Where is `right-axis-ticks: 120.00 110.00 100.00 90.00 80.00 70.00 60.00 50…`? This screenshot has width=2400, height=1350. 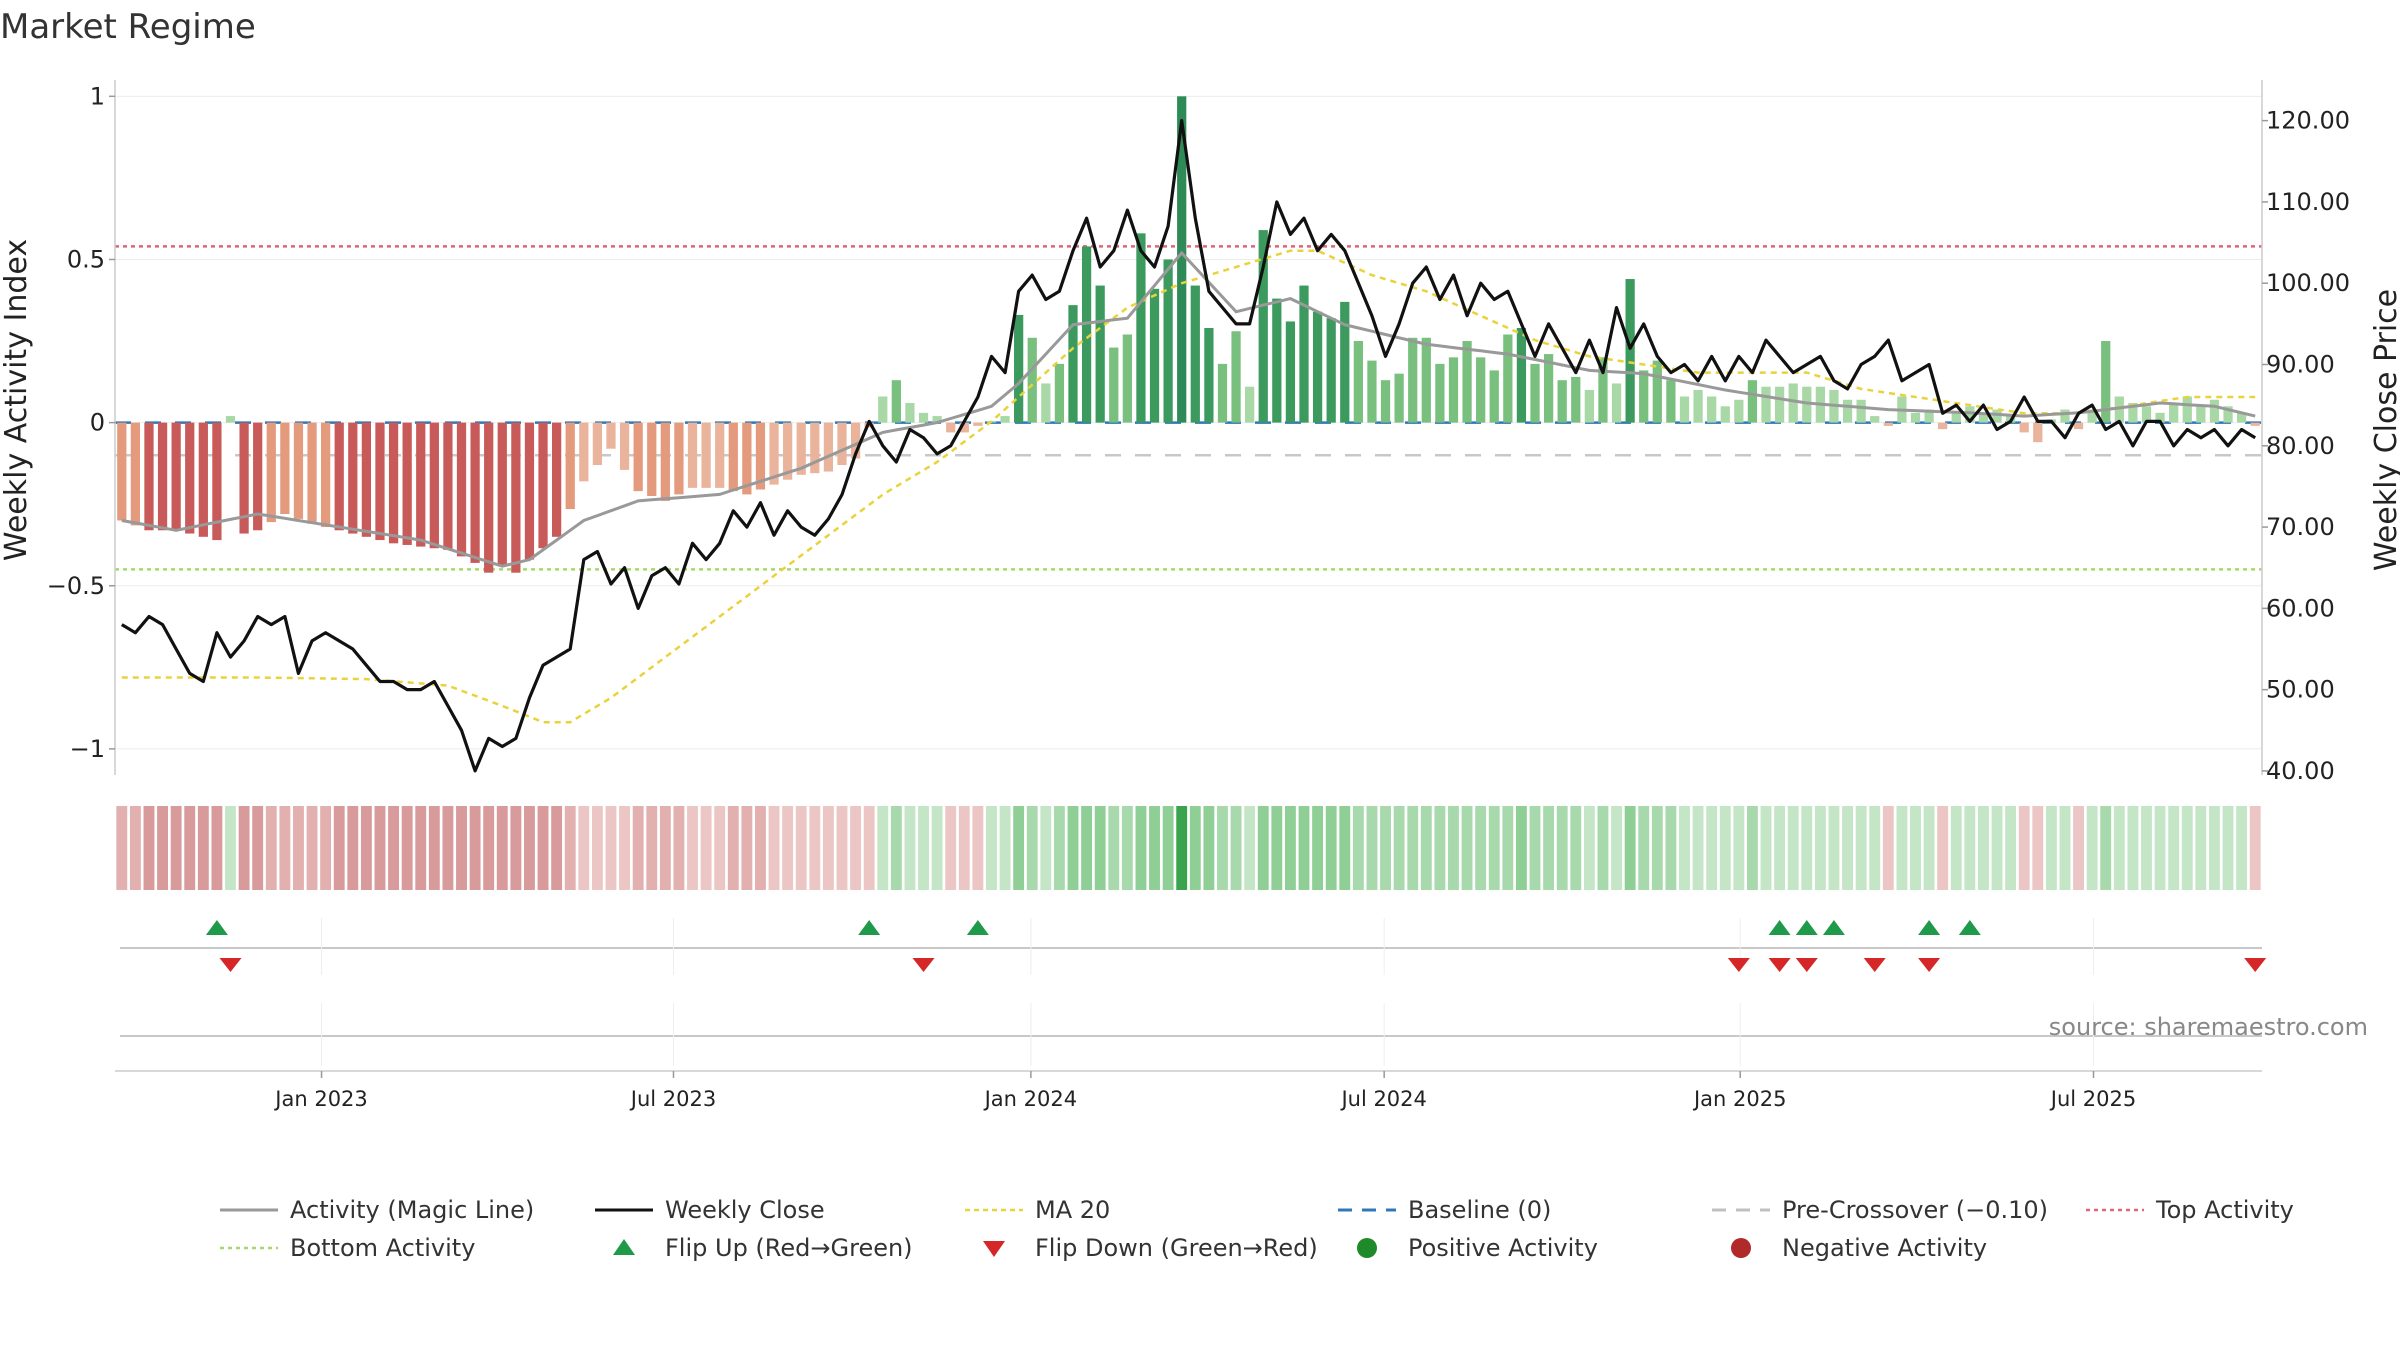 right-axis-ticks: 120.00 110.00 100.00 90.00 80.00 70.00 60.00 50… is located at coordinates (2306, 446).